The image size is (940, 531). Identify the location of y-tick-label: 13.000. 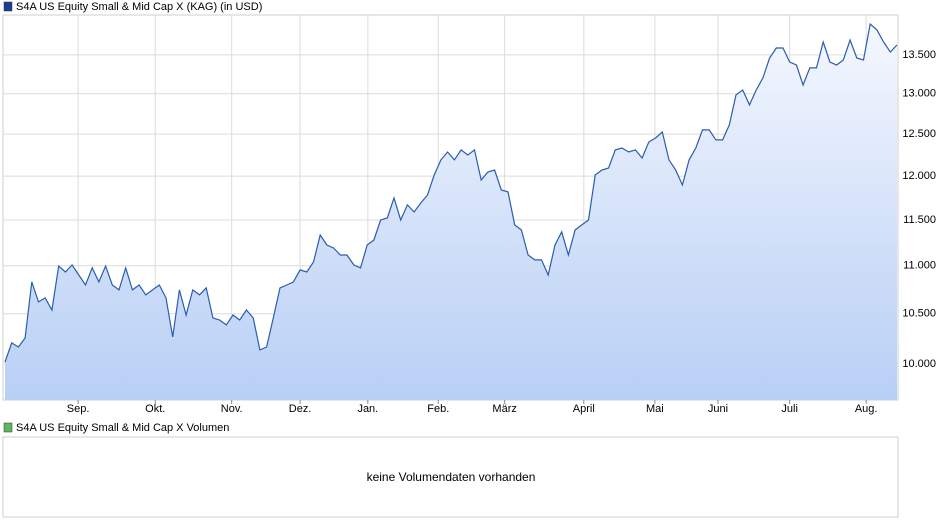
(919, 94).